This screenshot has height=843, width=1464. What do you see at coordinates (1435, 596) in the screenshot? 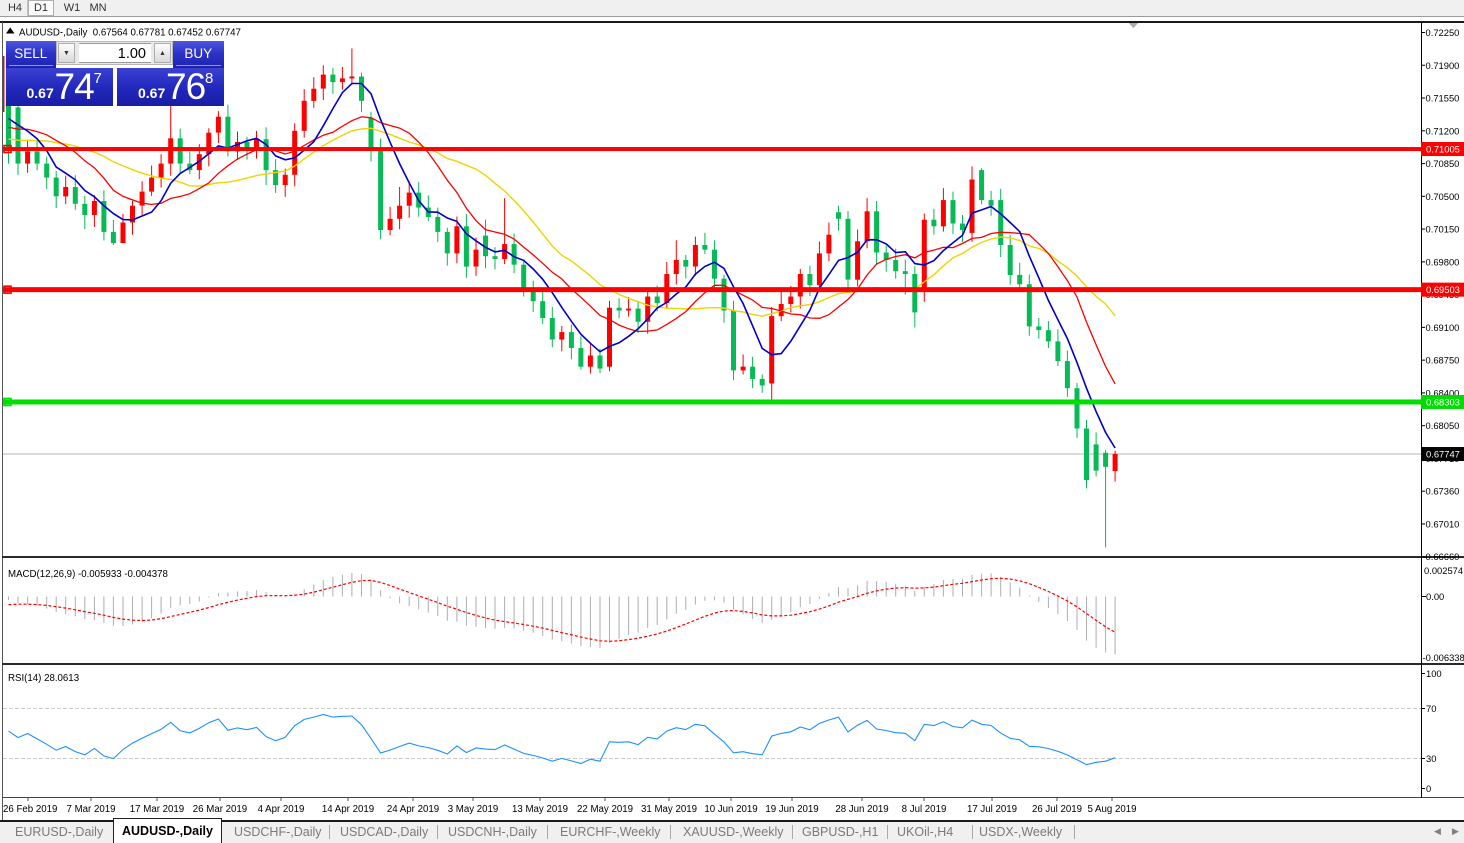
I see `svg-text: 0.00` at bounding box center [1435, 596].